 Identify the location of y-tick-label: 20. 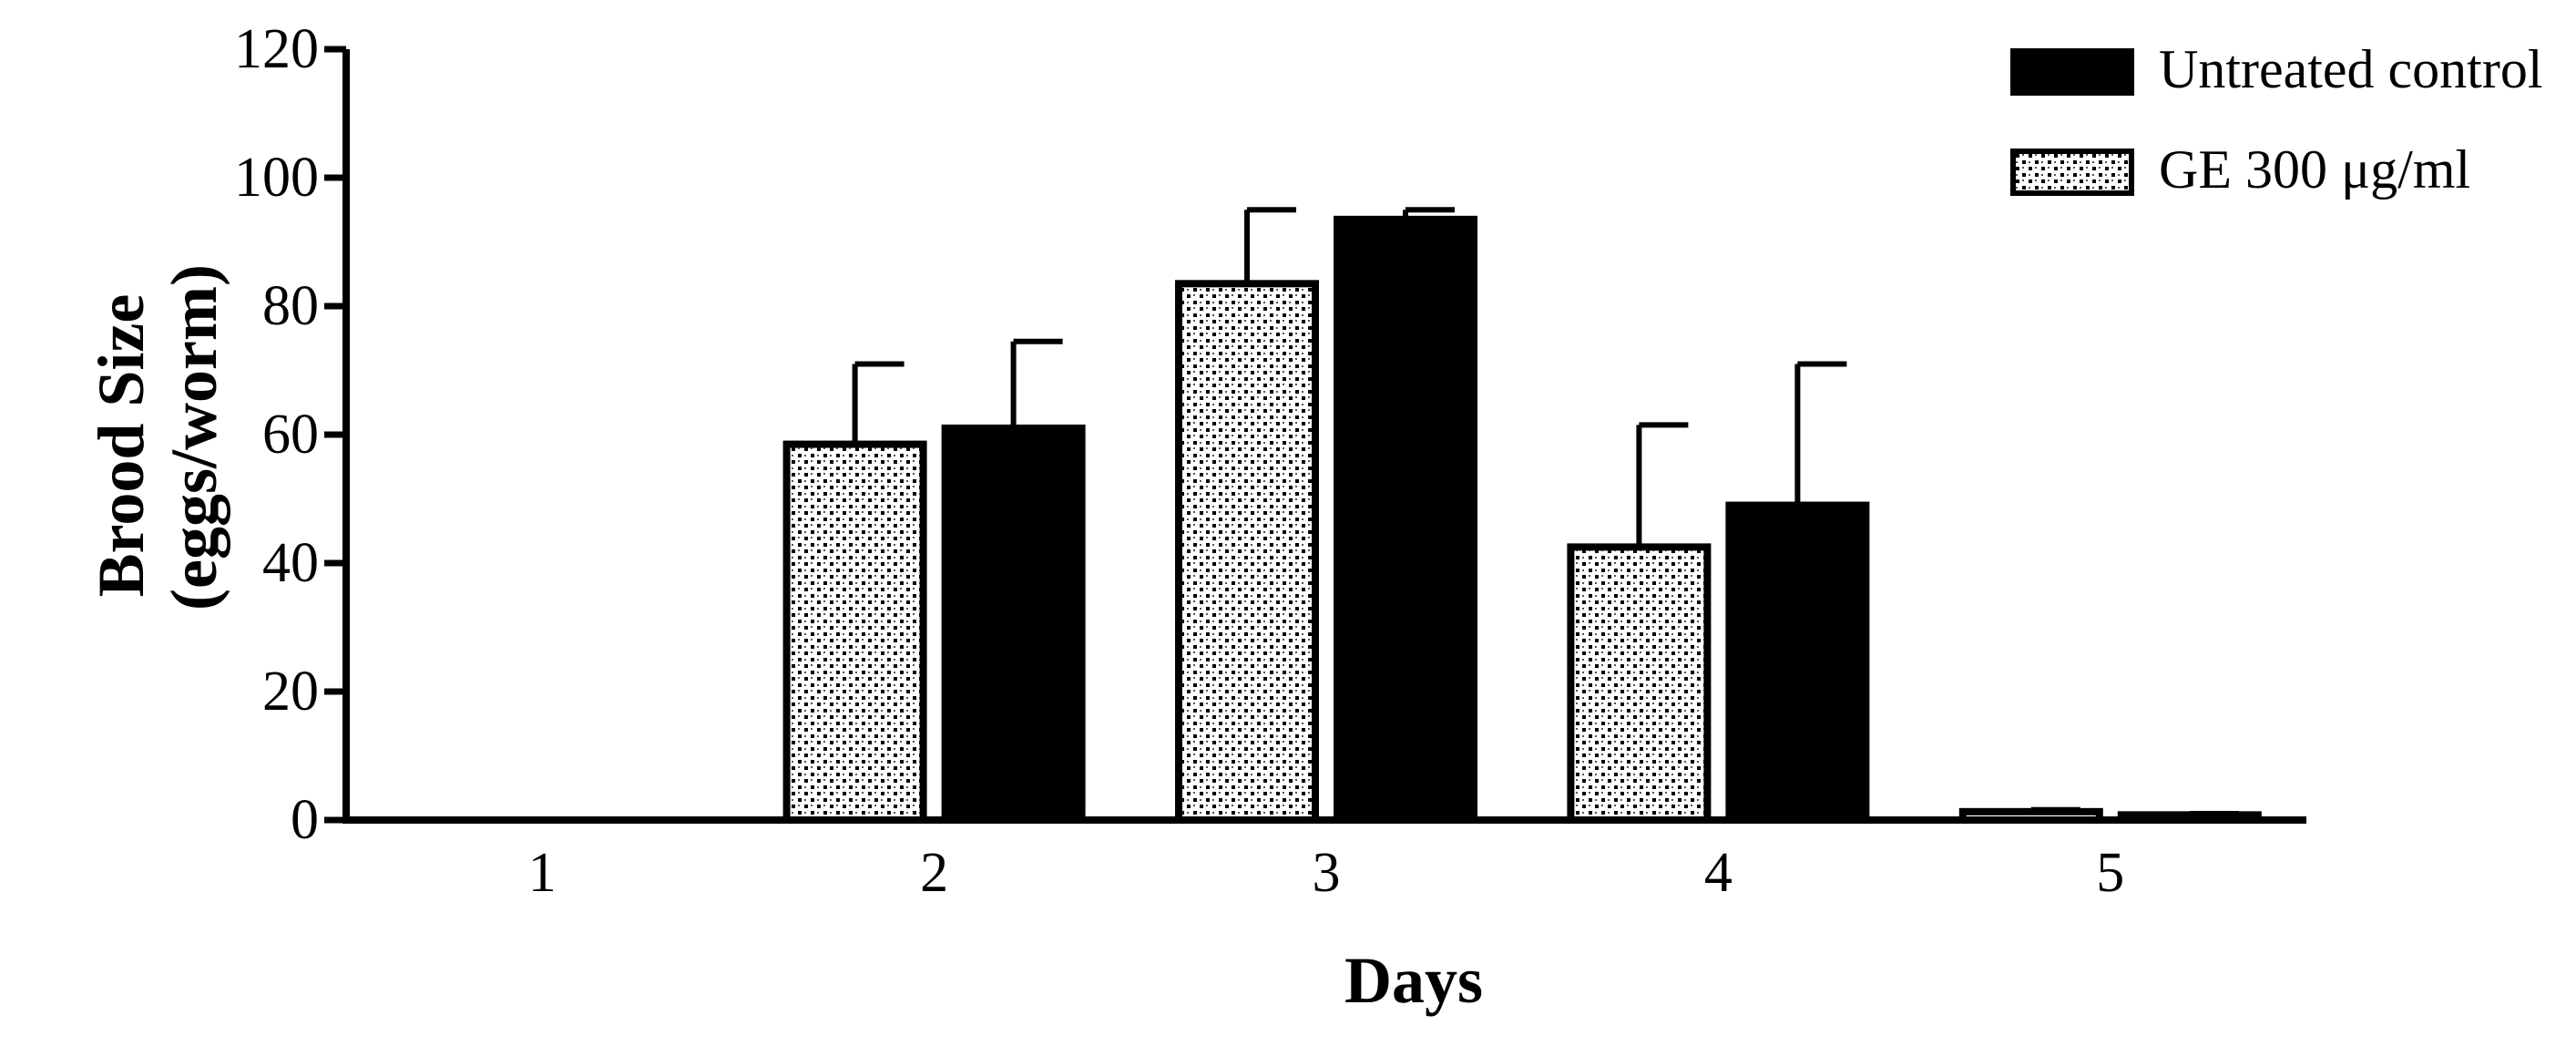
(290, 692).